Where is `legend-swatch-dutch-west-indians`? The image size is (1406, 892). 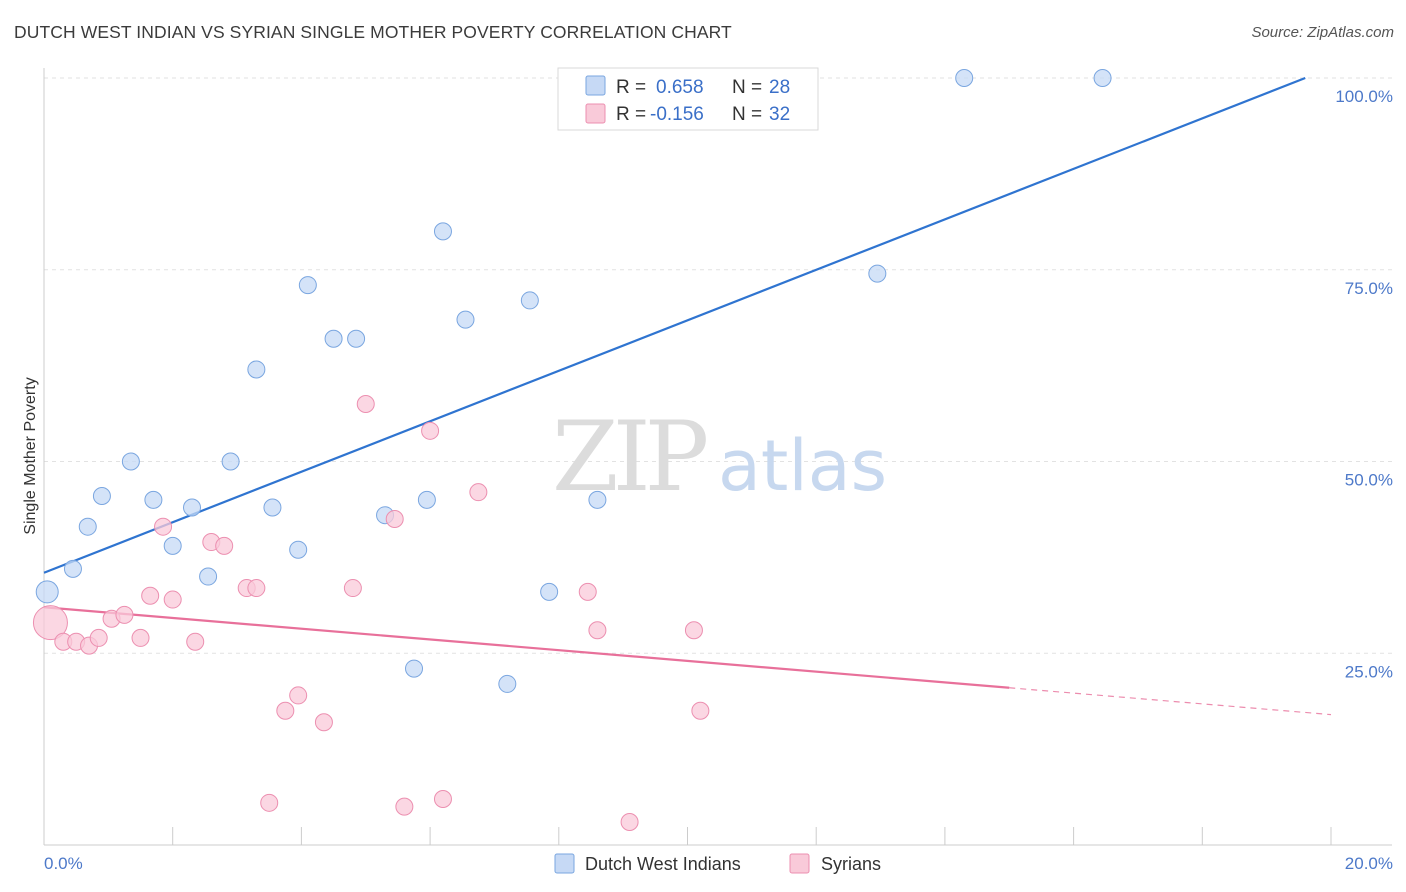 legend-swatch-dutch-west-indians is located at coordinates (595, 85).